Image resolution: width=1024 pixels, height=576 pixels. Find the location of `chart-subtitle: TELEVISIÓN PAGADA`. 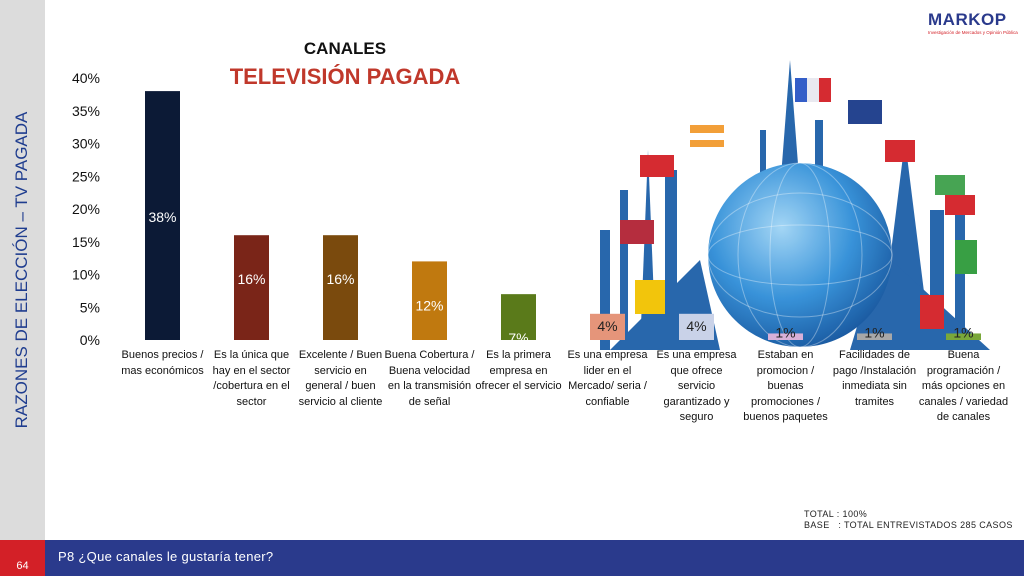

chart-subtitle: TELEVISIÓN PAGADA is located at coordinates (345, 76).